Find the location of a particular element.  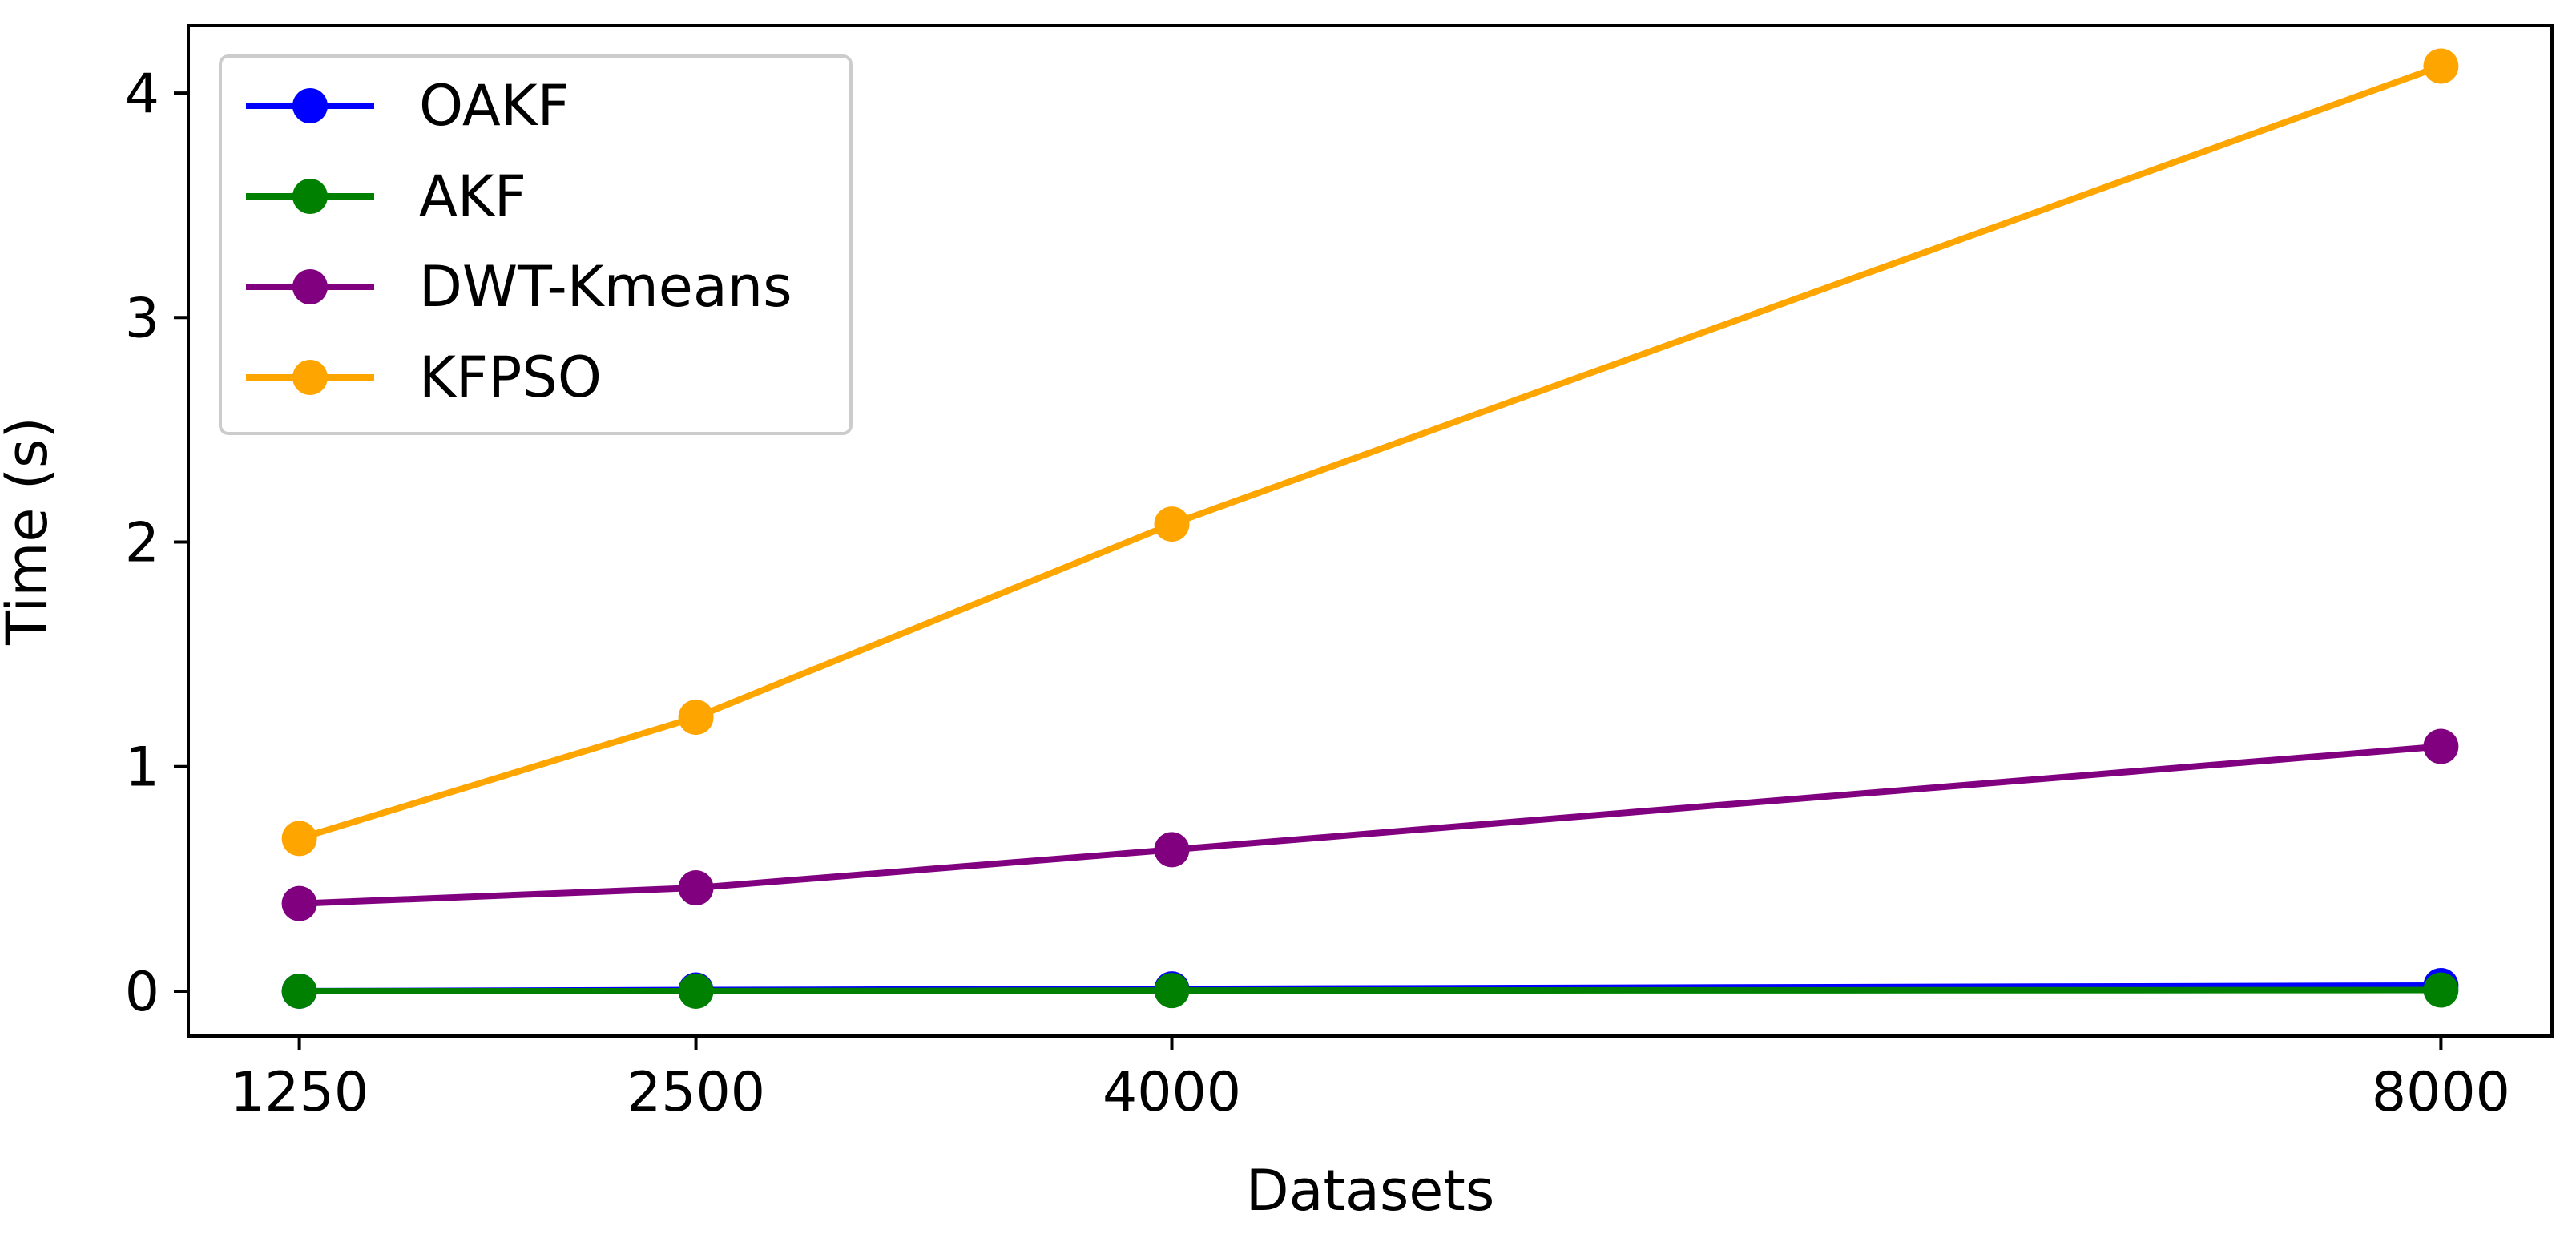

legend-item-dwt-kmeans: DWT-Kmeans is located at coordinates (519, 287).